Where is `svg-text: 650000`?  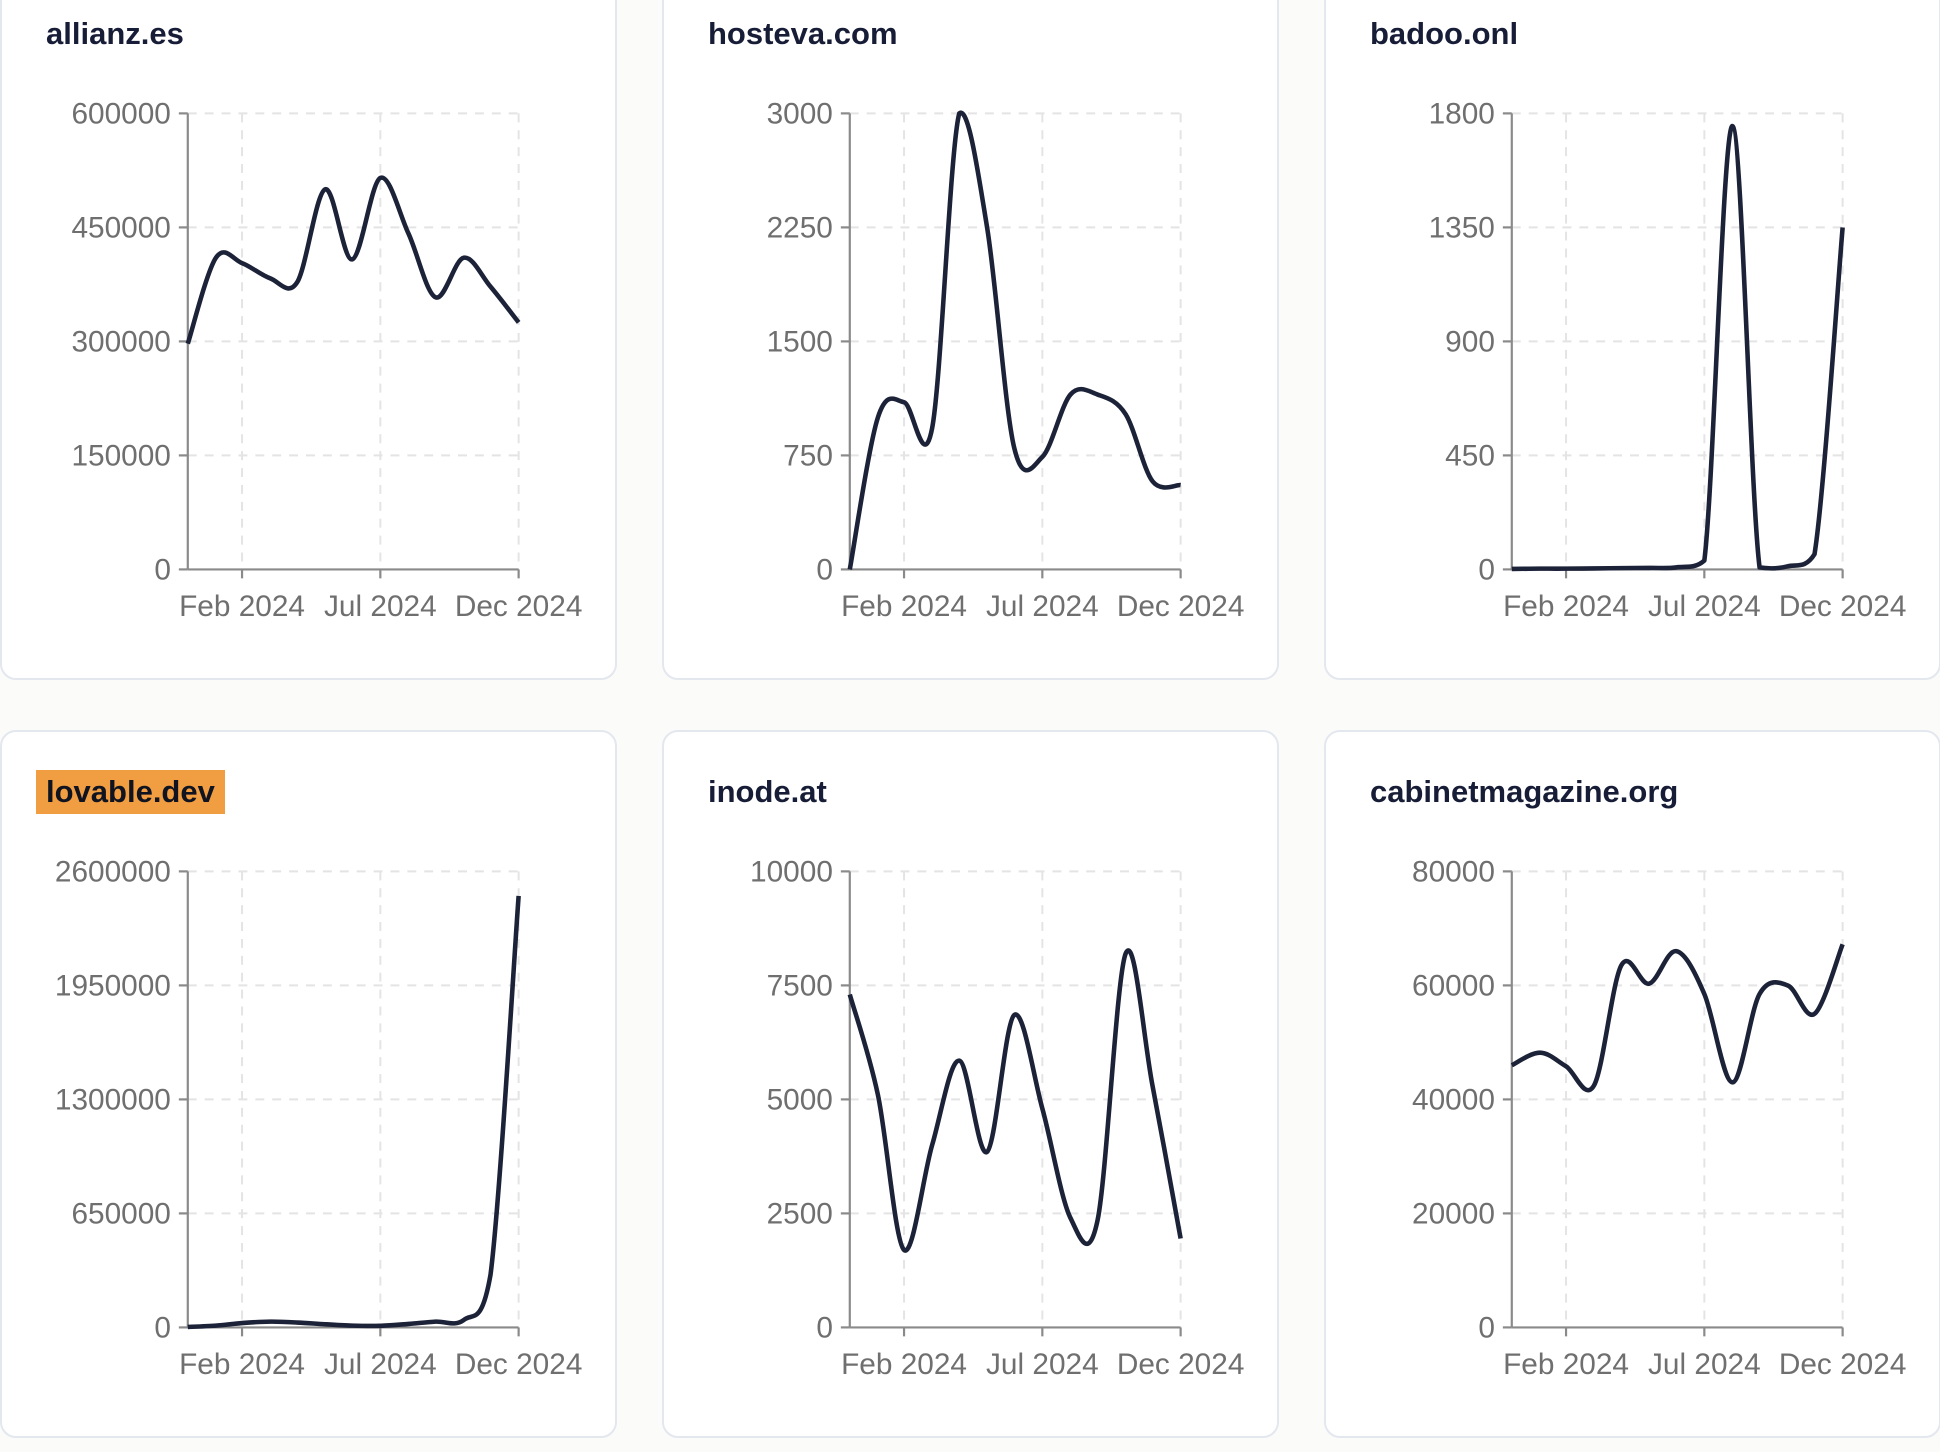
svg-text: 650000 is located at coordinates (120, 1213).